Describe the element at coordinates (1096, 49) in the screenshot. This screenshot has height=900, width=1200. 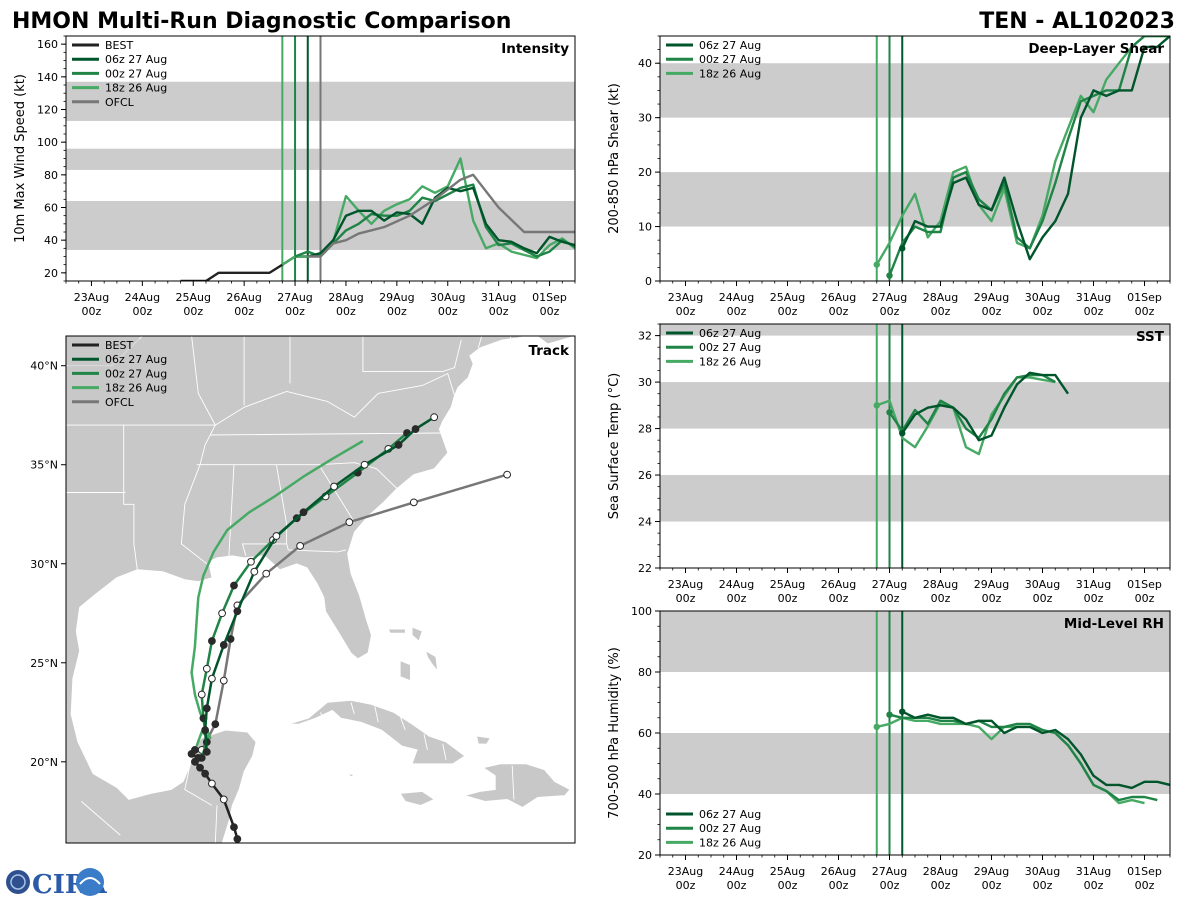
I see `panel-title: Deep-Layer Shear` at that location.